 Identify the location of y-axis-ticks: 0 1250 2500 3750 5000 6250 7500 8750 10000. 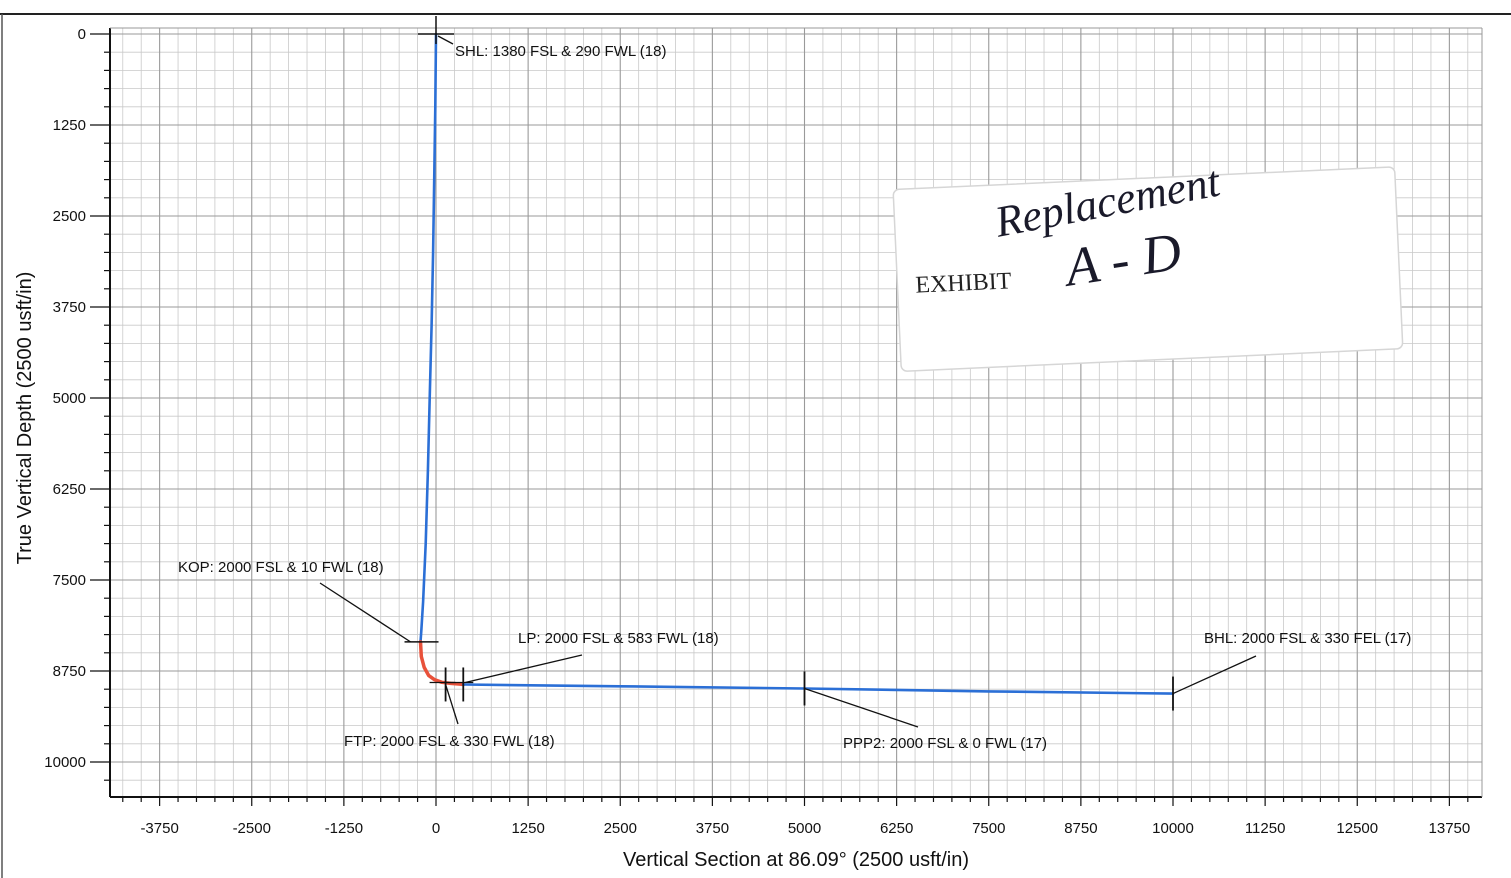
(77, 403).